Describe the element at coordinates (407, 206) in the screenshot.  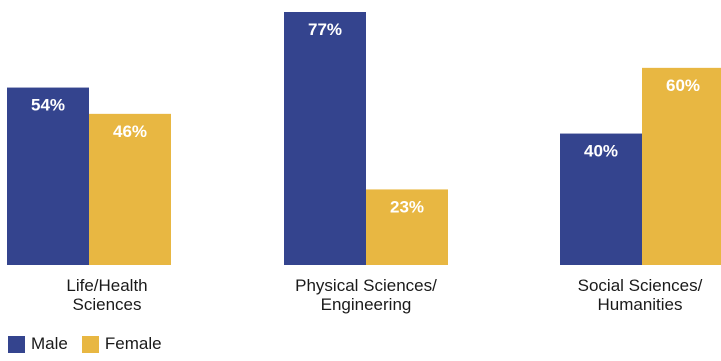
I see `data-label-female-physical-engineering: 23%` at that location.